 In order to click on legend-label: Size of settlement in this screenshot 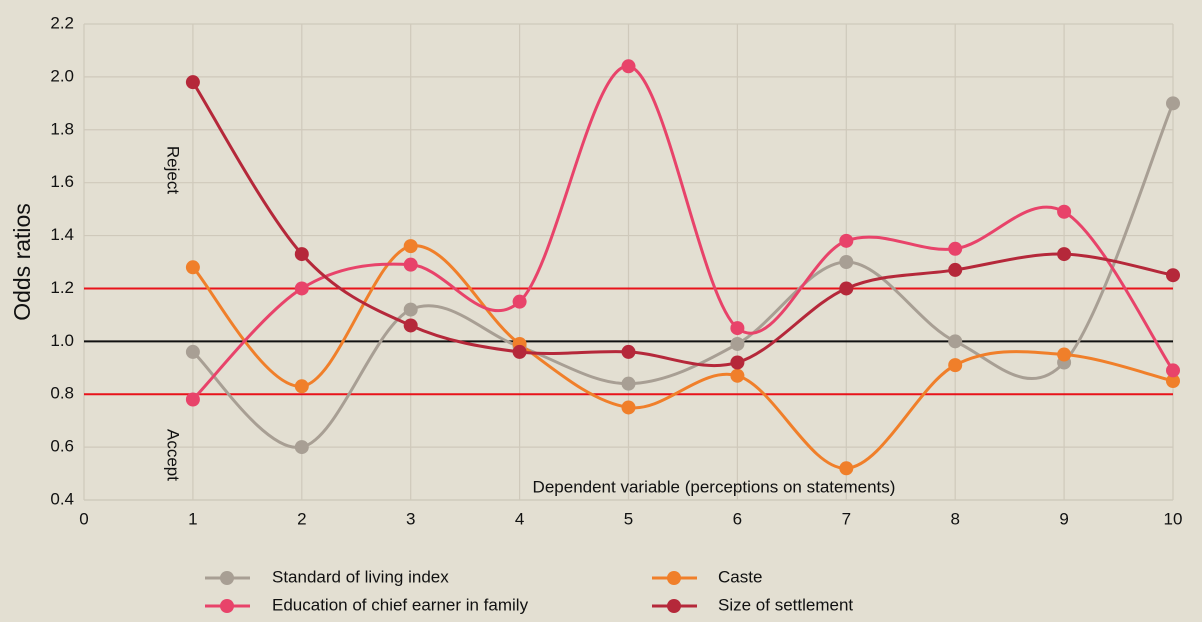, I will do `click(785, 604)`.